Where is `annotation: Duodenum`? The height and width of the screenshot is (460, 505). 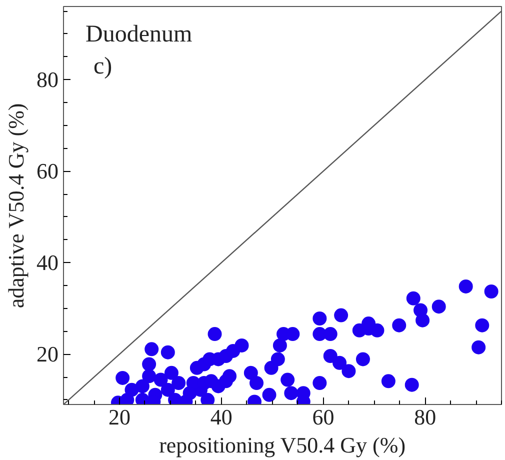 annotation: Duodenum is located at coordinates (139, 35).